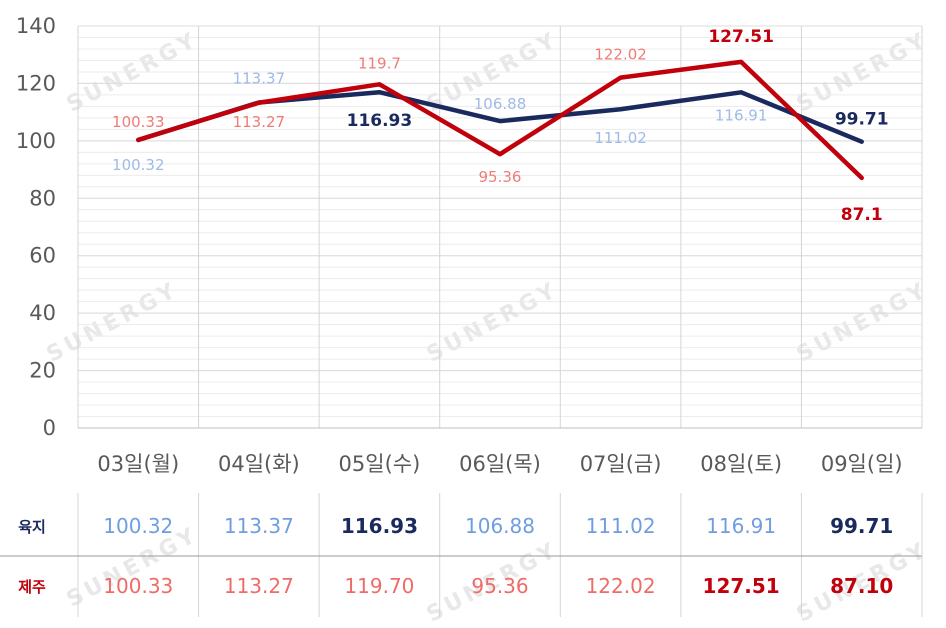 This screenshot has width=946, height=628. What do you see at coordinates (36, 26) in the screenshot?
I see `y-tick-label: 140` at bounding box center [36, 26].